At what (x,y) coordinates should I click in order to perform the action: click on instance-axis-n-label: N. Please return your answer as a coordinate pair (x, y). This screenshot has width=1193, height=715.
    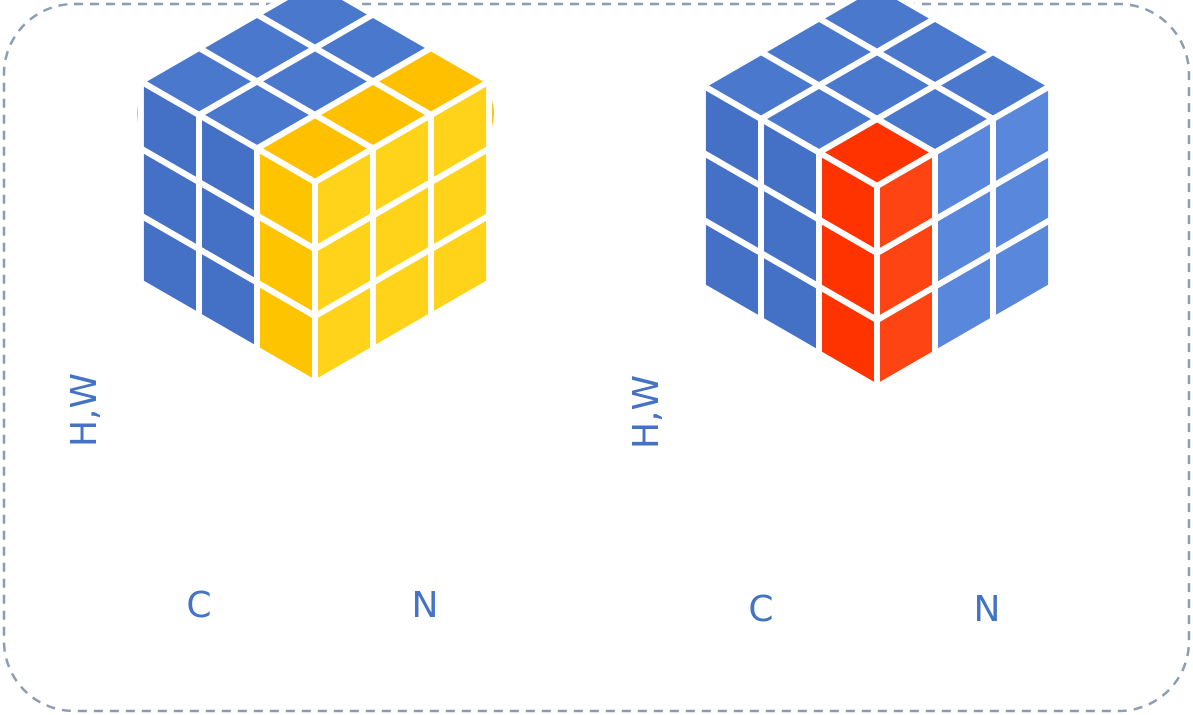
    Looking at the image, I should click on (987, 609).